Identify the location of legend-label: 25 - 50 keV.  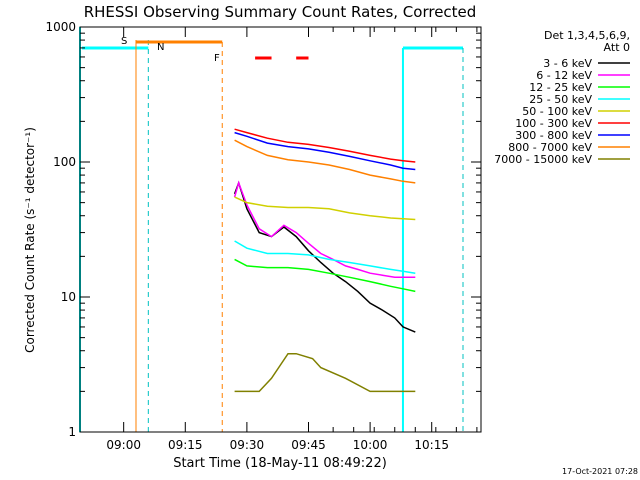
(560, 99).